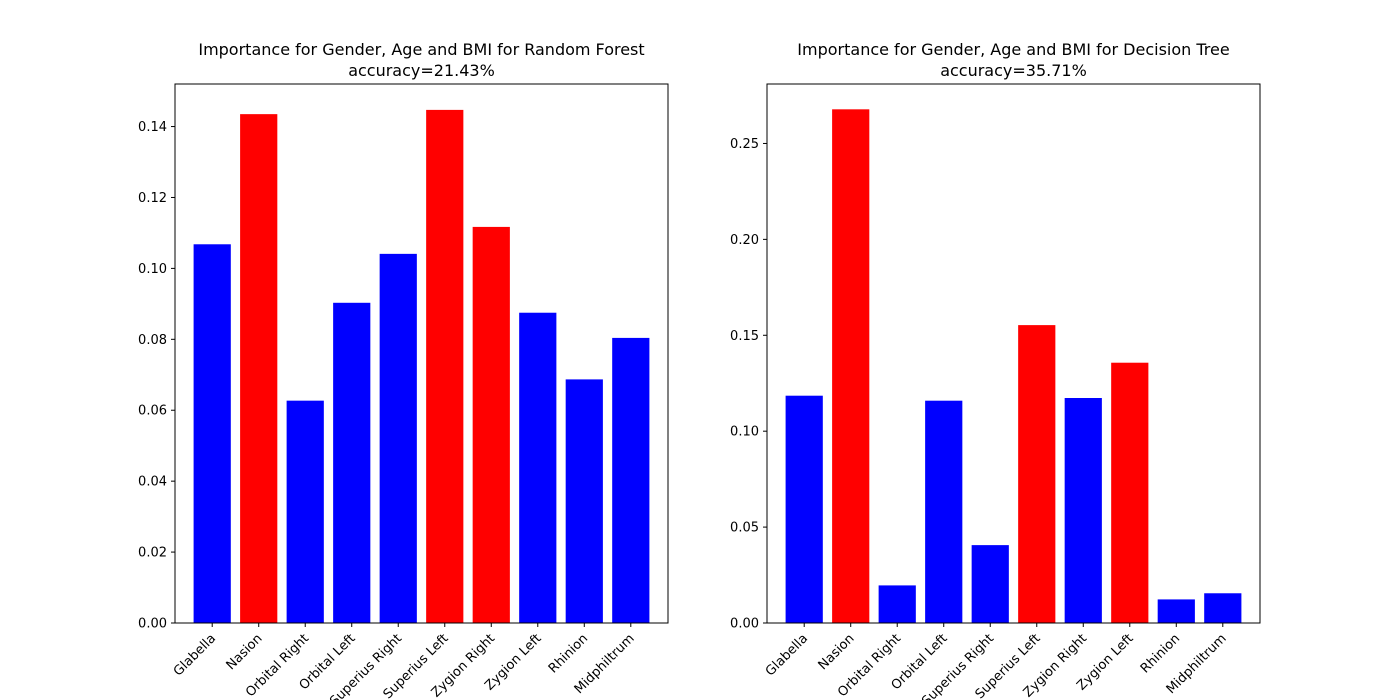  What do you see at coordinates (152, 340) in the screenshot?
I see `y-tick-label: 0.08` at bounding box center [152, 340].